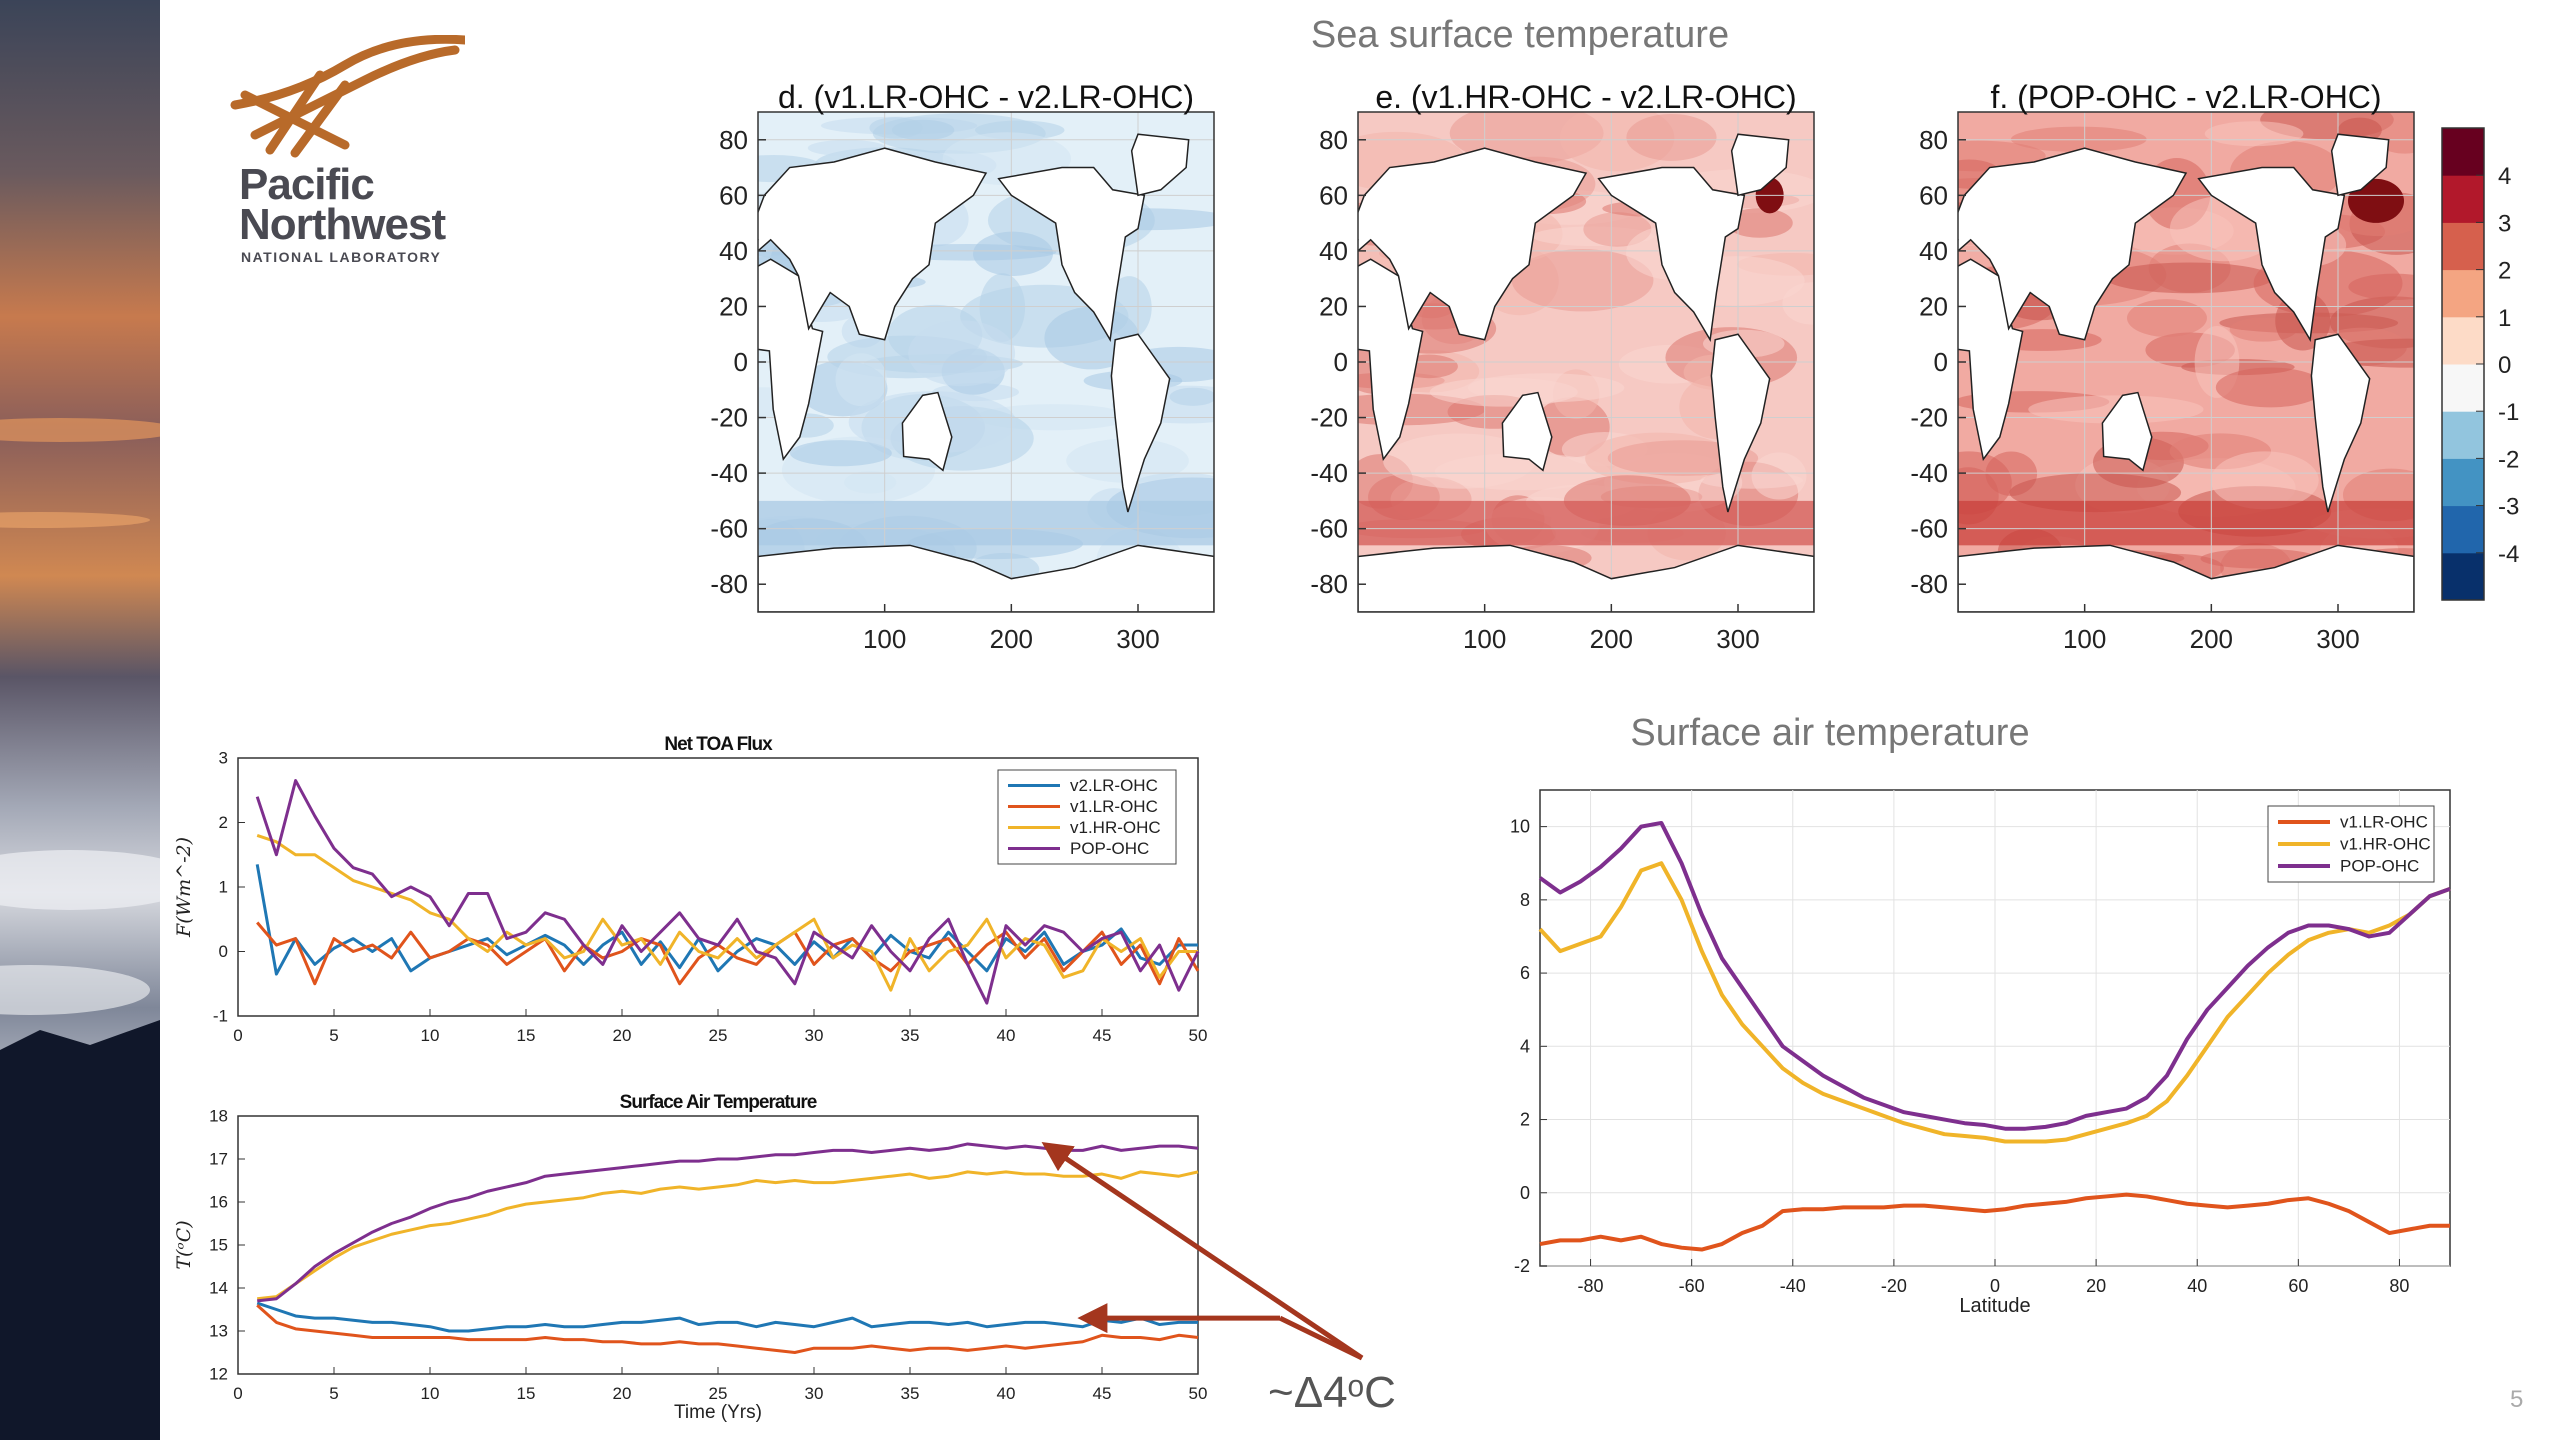 The height and width of the screenshot is (1440, 2560). Describe the element at coordinates (218, 1331) in the screenshot. I see `y-tick-label: 13` at that location.